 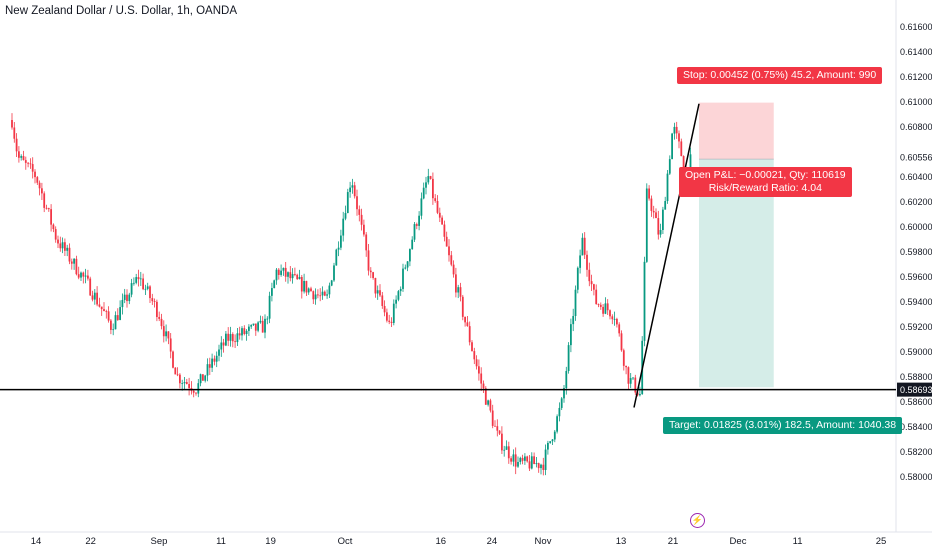 I want to click on time-tick-label: 11, so click(x=221, y=541).